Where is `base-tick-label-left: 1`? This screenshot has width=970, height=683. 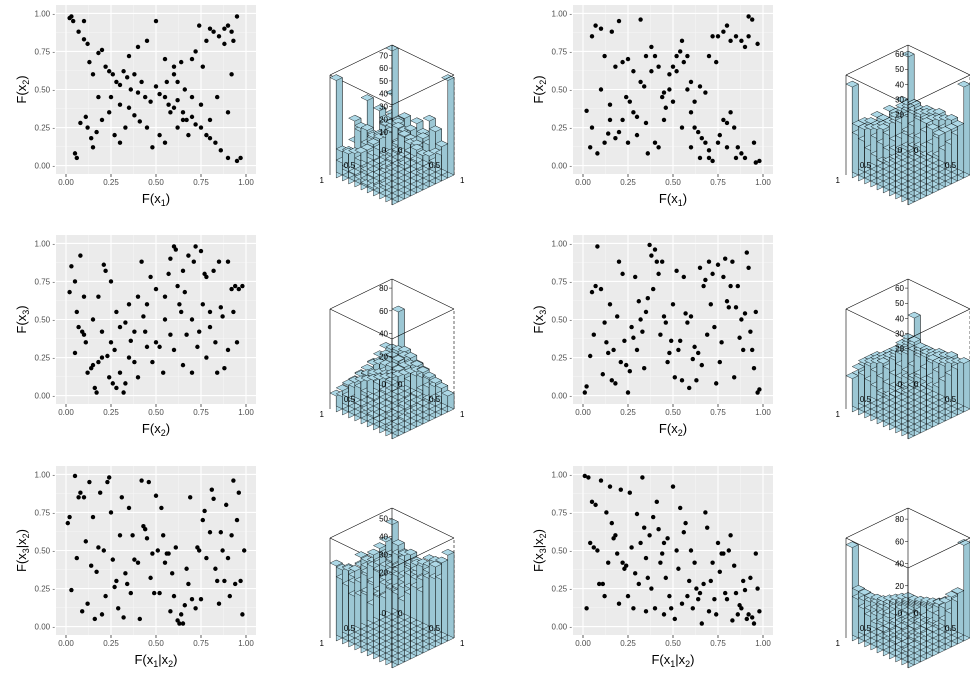
base-tick-label-left: 1 is located at coordinates (838, 180).